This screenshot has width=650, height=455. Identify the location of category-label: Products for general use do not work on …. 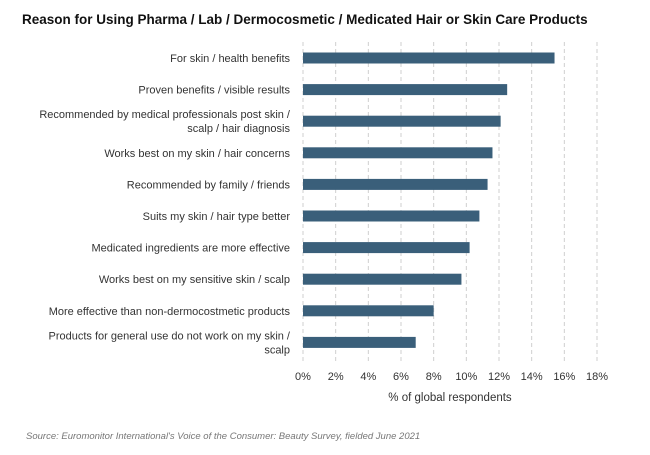
(169, 343).